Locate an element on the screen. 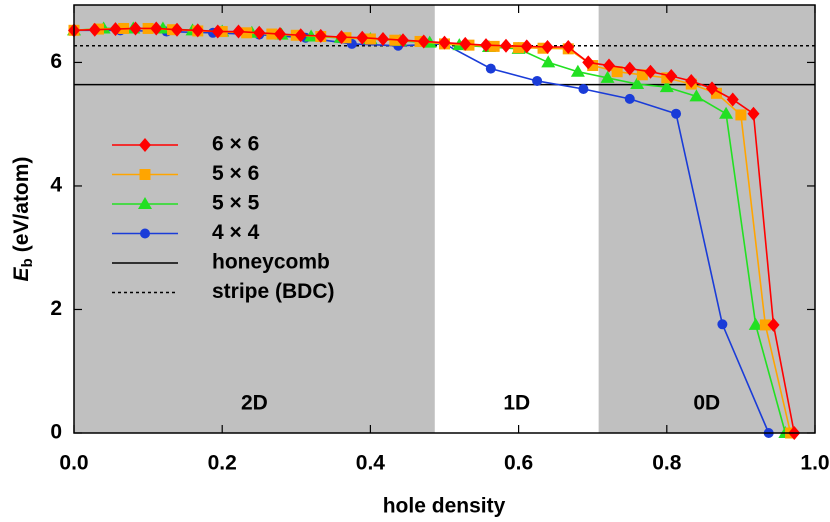  x-tick-label: 0.0 is located at coordinates (73, 463).